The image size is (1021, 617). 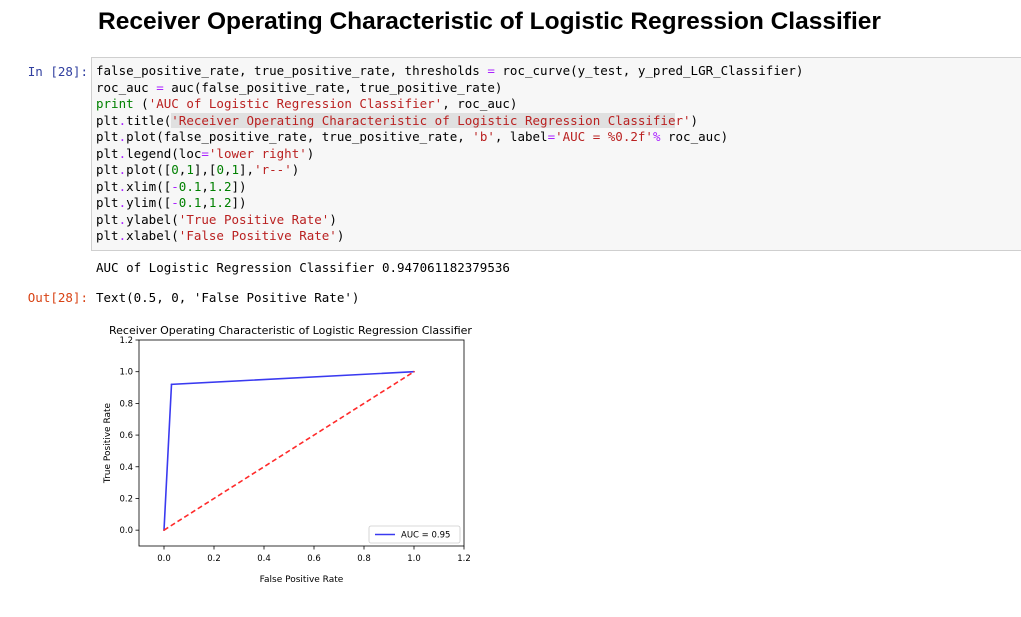 What do you see at coordinates (604, 136) in the screenshot?
I see `code-token: 'AUC = %0.2f'` at bounding box center [604, 136].